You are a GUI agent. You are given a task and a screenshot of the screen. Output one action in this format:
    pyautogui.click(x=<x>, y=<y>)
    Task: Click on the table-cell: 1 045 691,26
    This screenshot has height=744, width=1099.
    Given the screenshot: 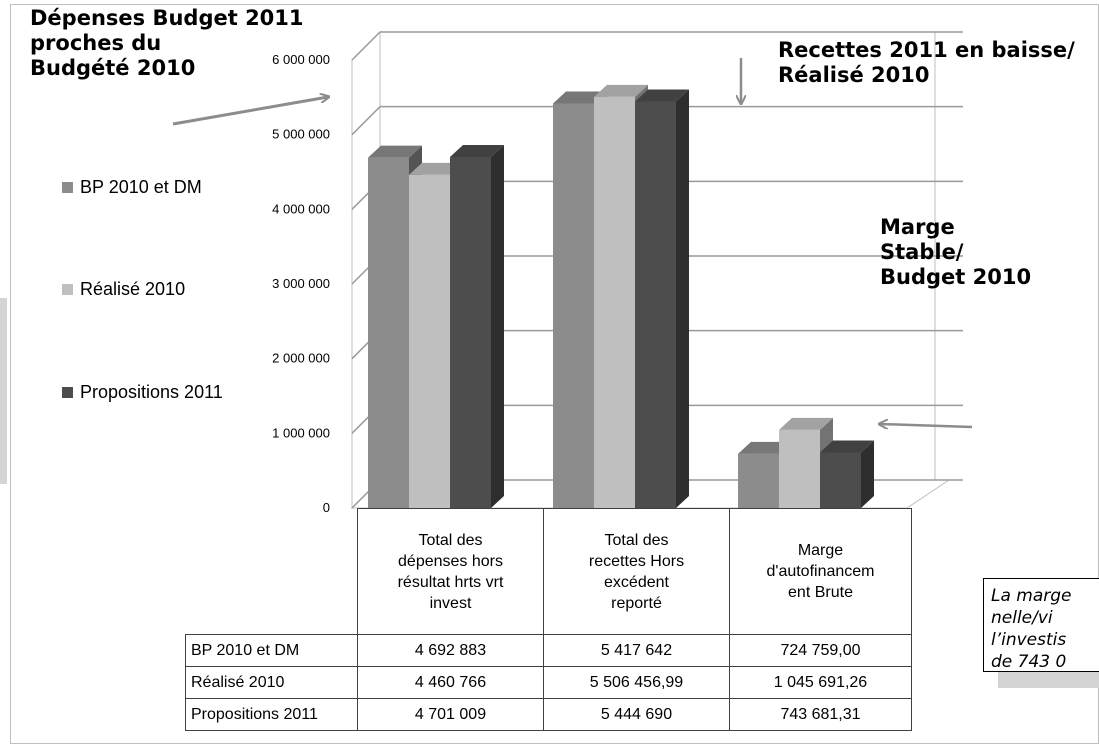 What is the action you would take?
    pyautogui.click(x=821, y=683)
    